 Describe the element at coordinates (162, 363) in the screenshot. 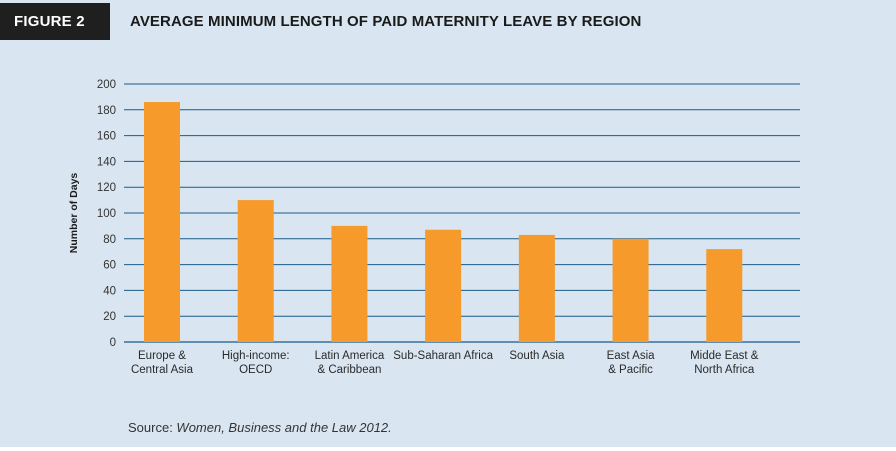

I see `category-label: Europe & Central Asia` at that location.